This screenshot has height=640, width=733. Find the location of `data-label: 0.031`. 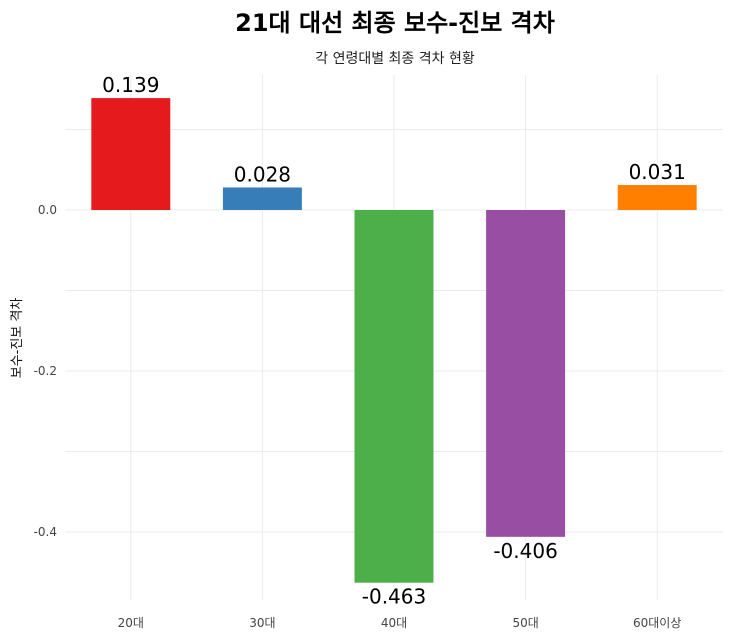

data-label: 0.031 is located at coordinates (657, 172).